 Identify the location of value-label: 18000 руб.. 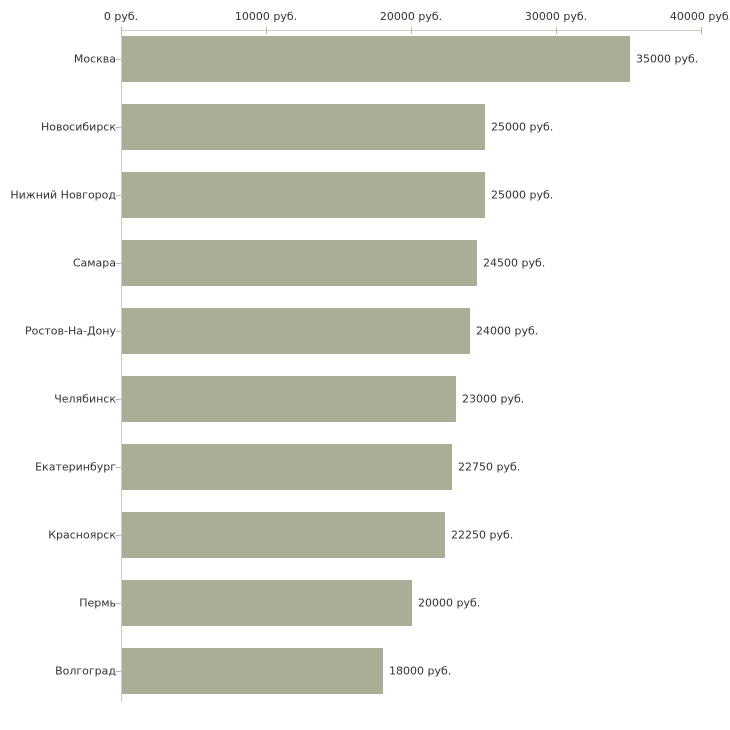
(420, 671).